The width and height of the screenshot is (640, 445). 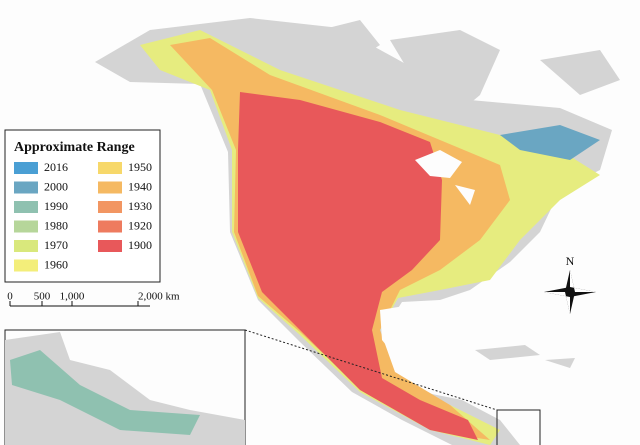 I want to click on inset-range, so click(x=105, y=392).